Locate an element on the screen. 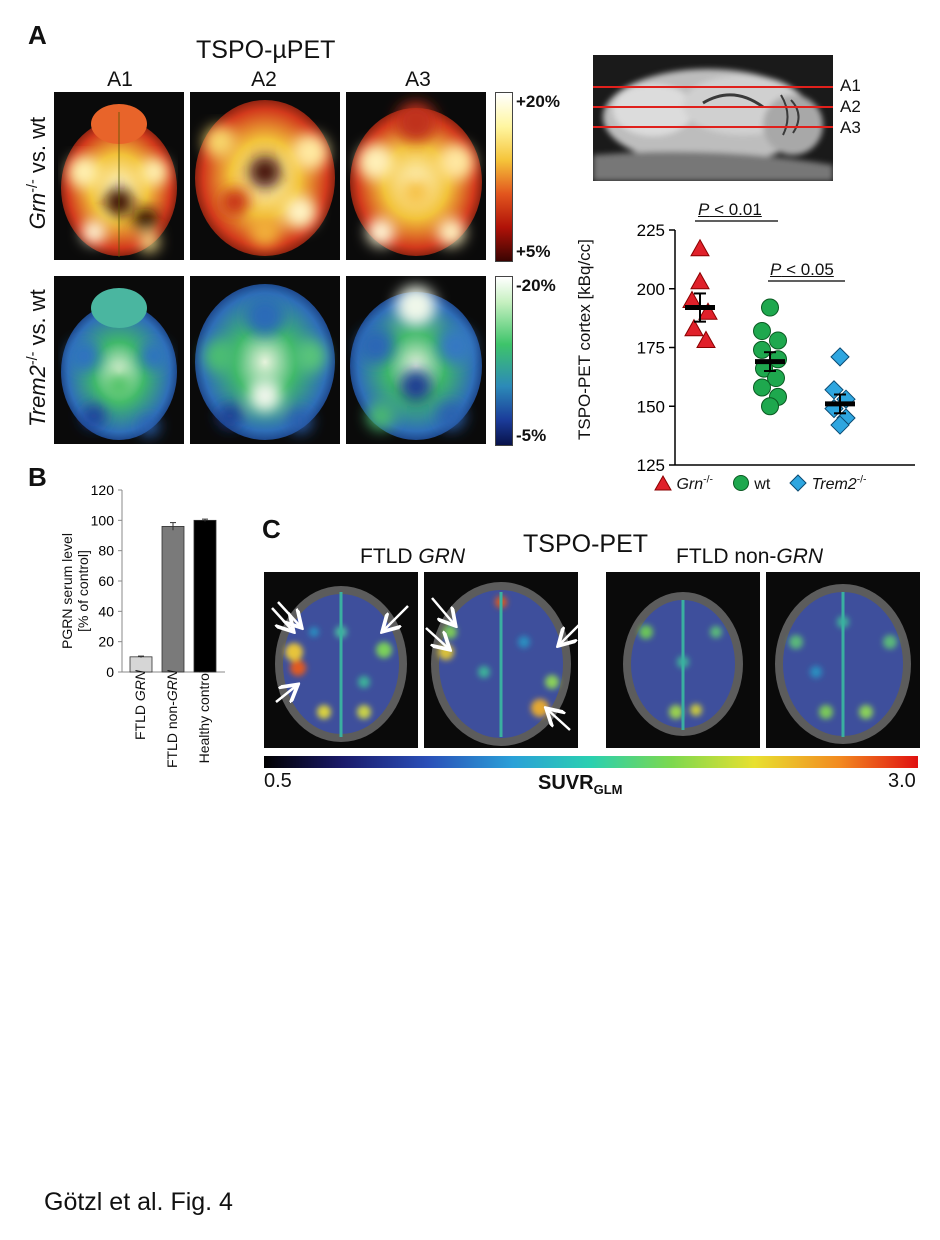 Image resolution: width=940 pixels, height=1240 pixels. bar-ylabel-line1: PGRN serum level is located at coordinates (67, 591).